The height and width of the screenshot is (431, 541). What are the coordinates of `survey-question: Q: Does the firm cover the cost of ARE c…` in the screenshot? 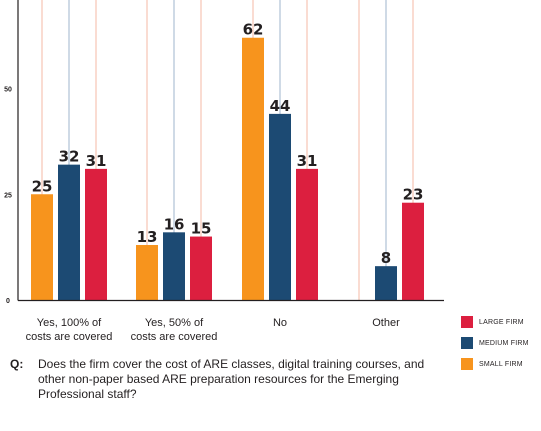 It's located at (225, 379).